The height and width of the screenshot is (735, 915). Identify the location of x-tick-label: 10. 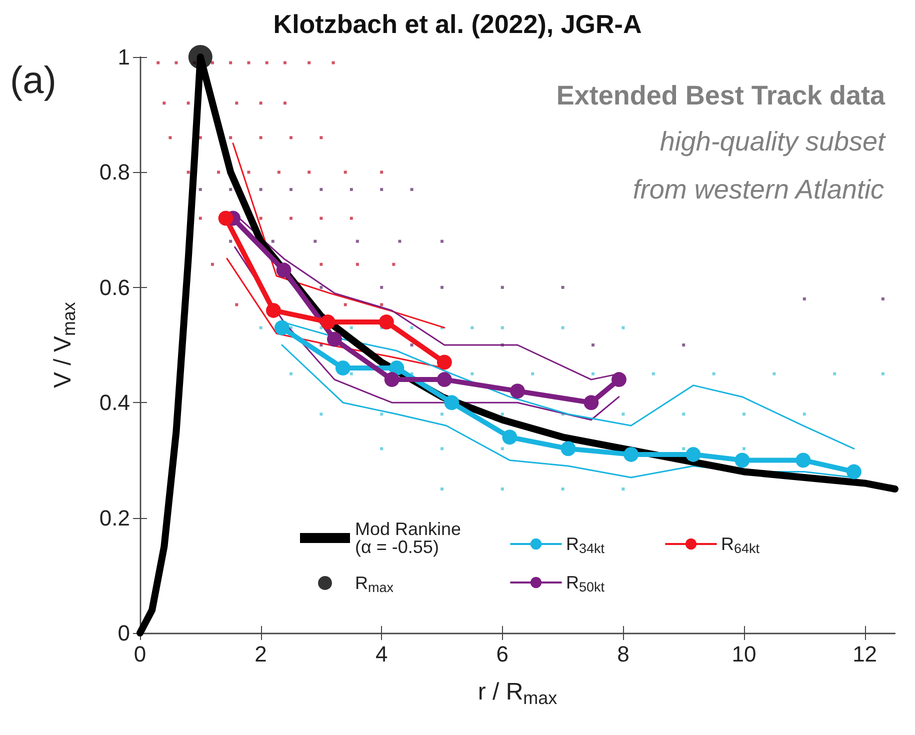
(744, 654).